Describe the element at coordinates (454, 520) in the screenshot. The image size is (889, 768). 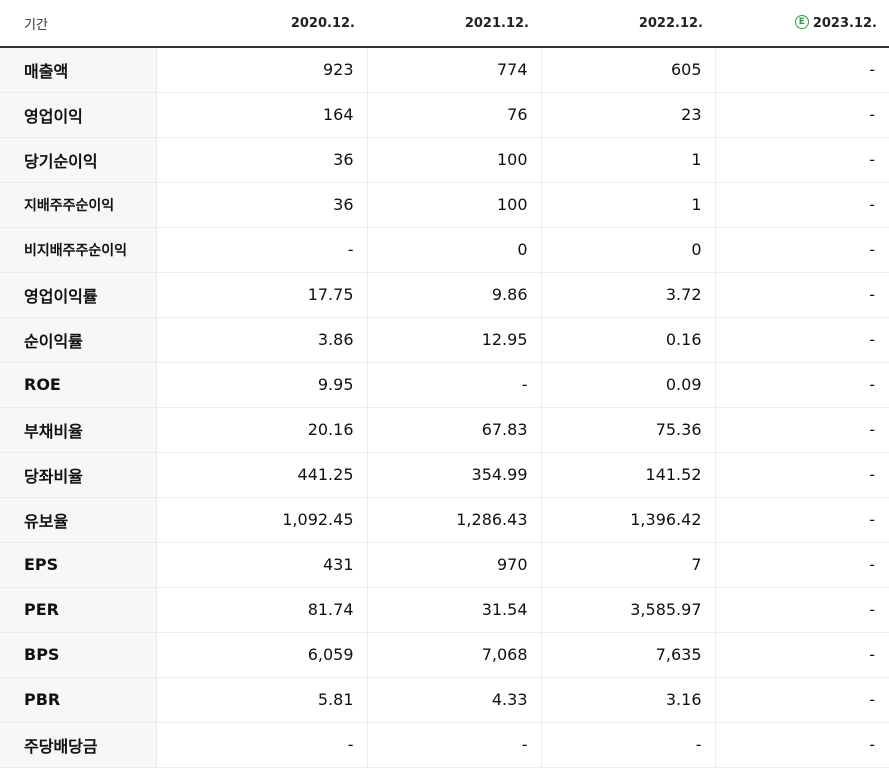
I see `cell: 1,286.43` at that location.